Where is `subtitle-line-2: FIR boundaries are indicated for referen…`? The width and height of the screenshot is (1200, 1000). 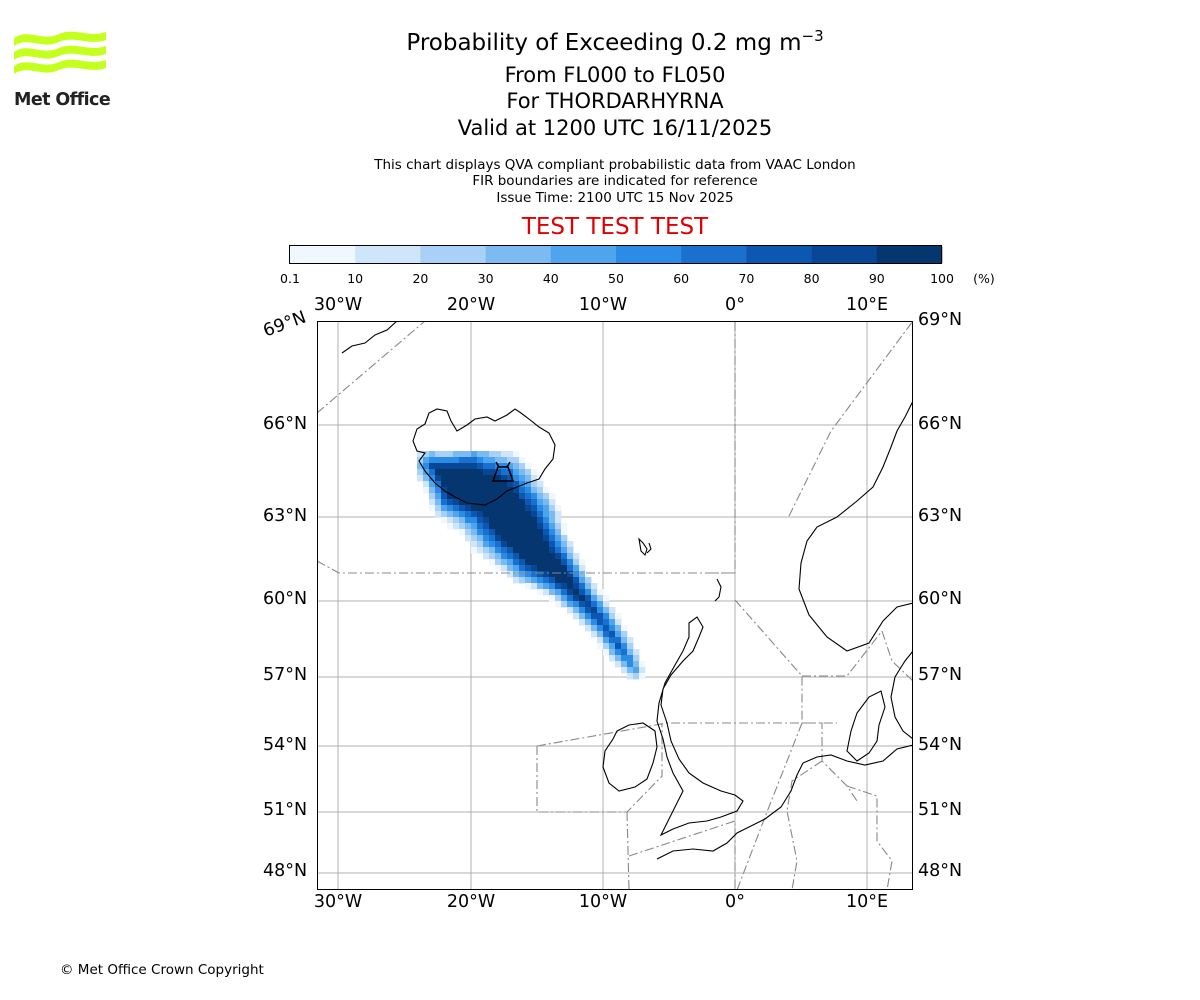
subtitle-line-2: FIR boundaries are indicated for referen… is located at coordinates (615, 181).